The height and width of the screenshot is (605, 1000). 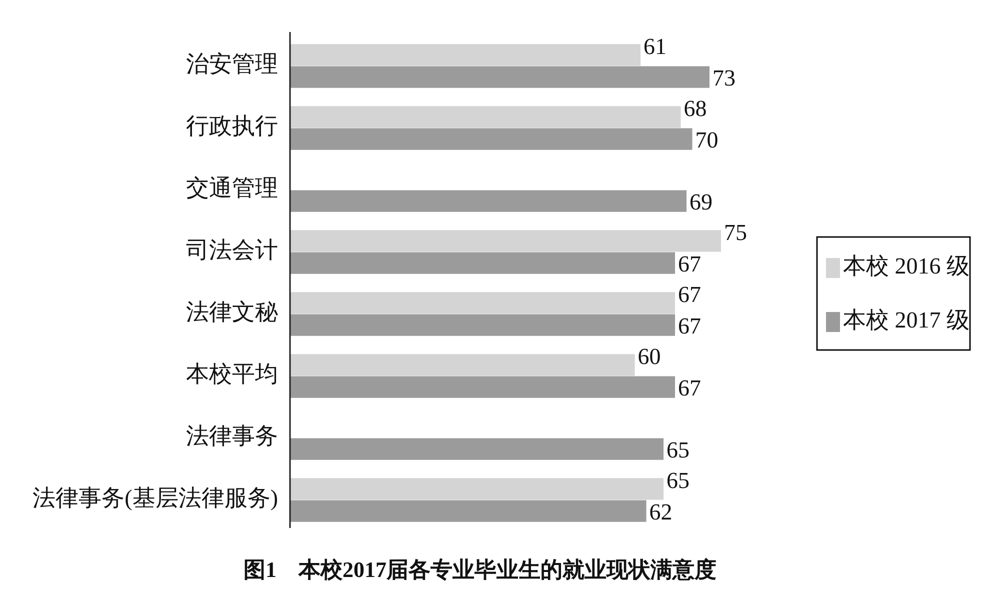 I want to click on data-label: 75, so click(x=735, y=233).